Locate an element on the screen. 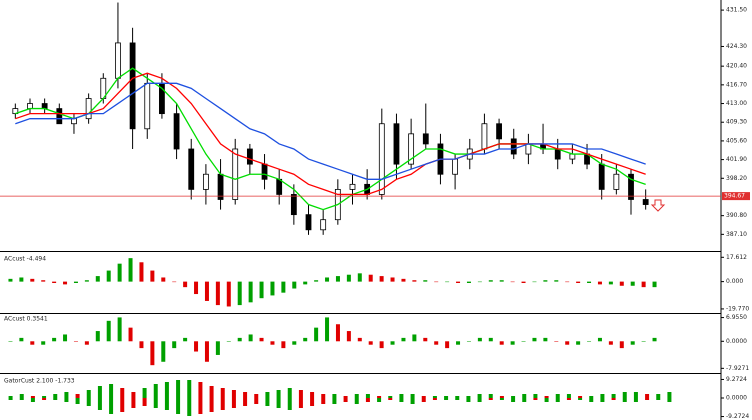 This screenshot has height=420, width=752. y-tick-label: 401.90 is located at coordinates (736, 159).